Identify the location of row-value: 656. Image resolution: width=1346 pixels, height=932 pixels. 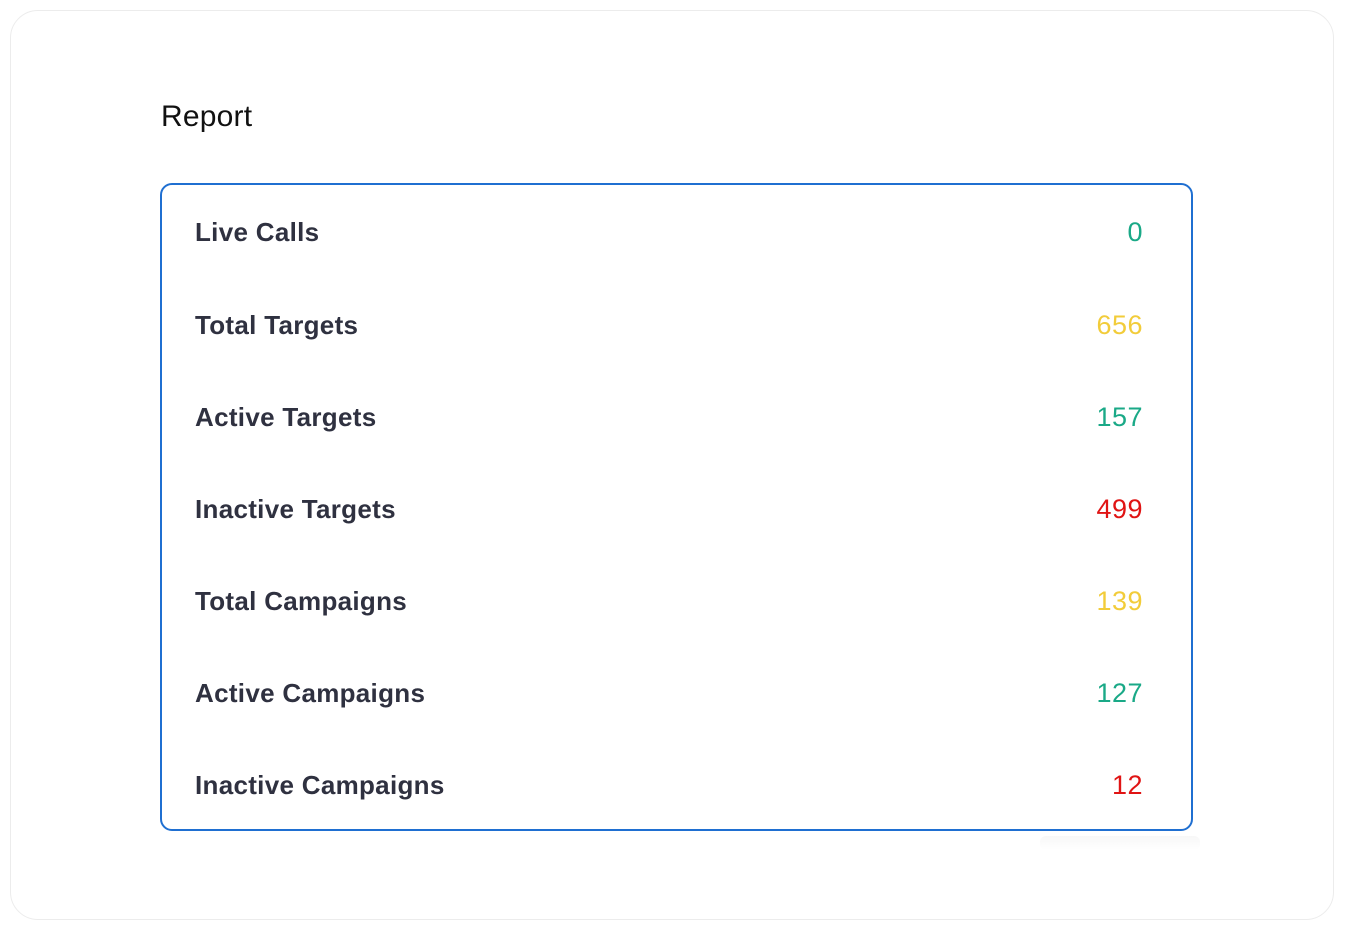
(1119, 324).